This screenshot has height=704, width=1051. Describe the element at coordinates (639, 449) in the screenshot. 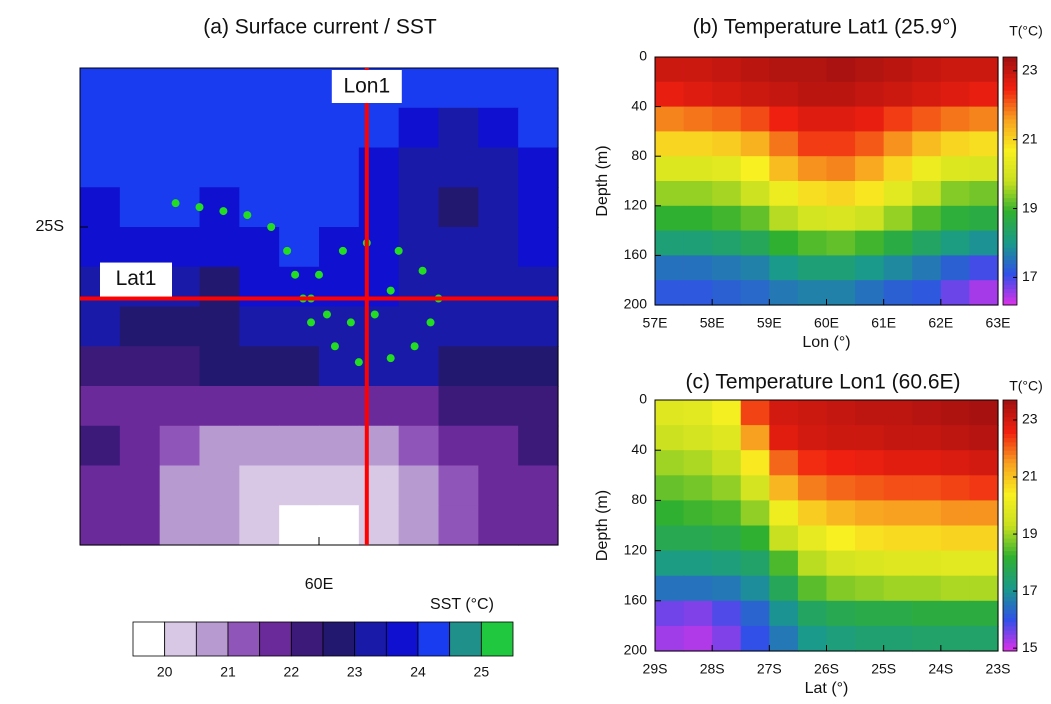

I see `y-tick-label: 40` at that location.